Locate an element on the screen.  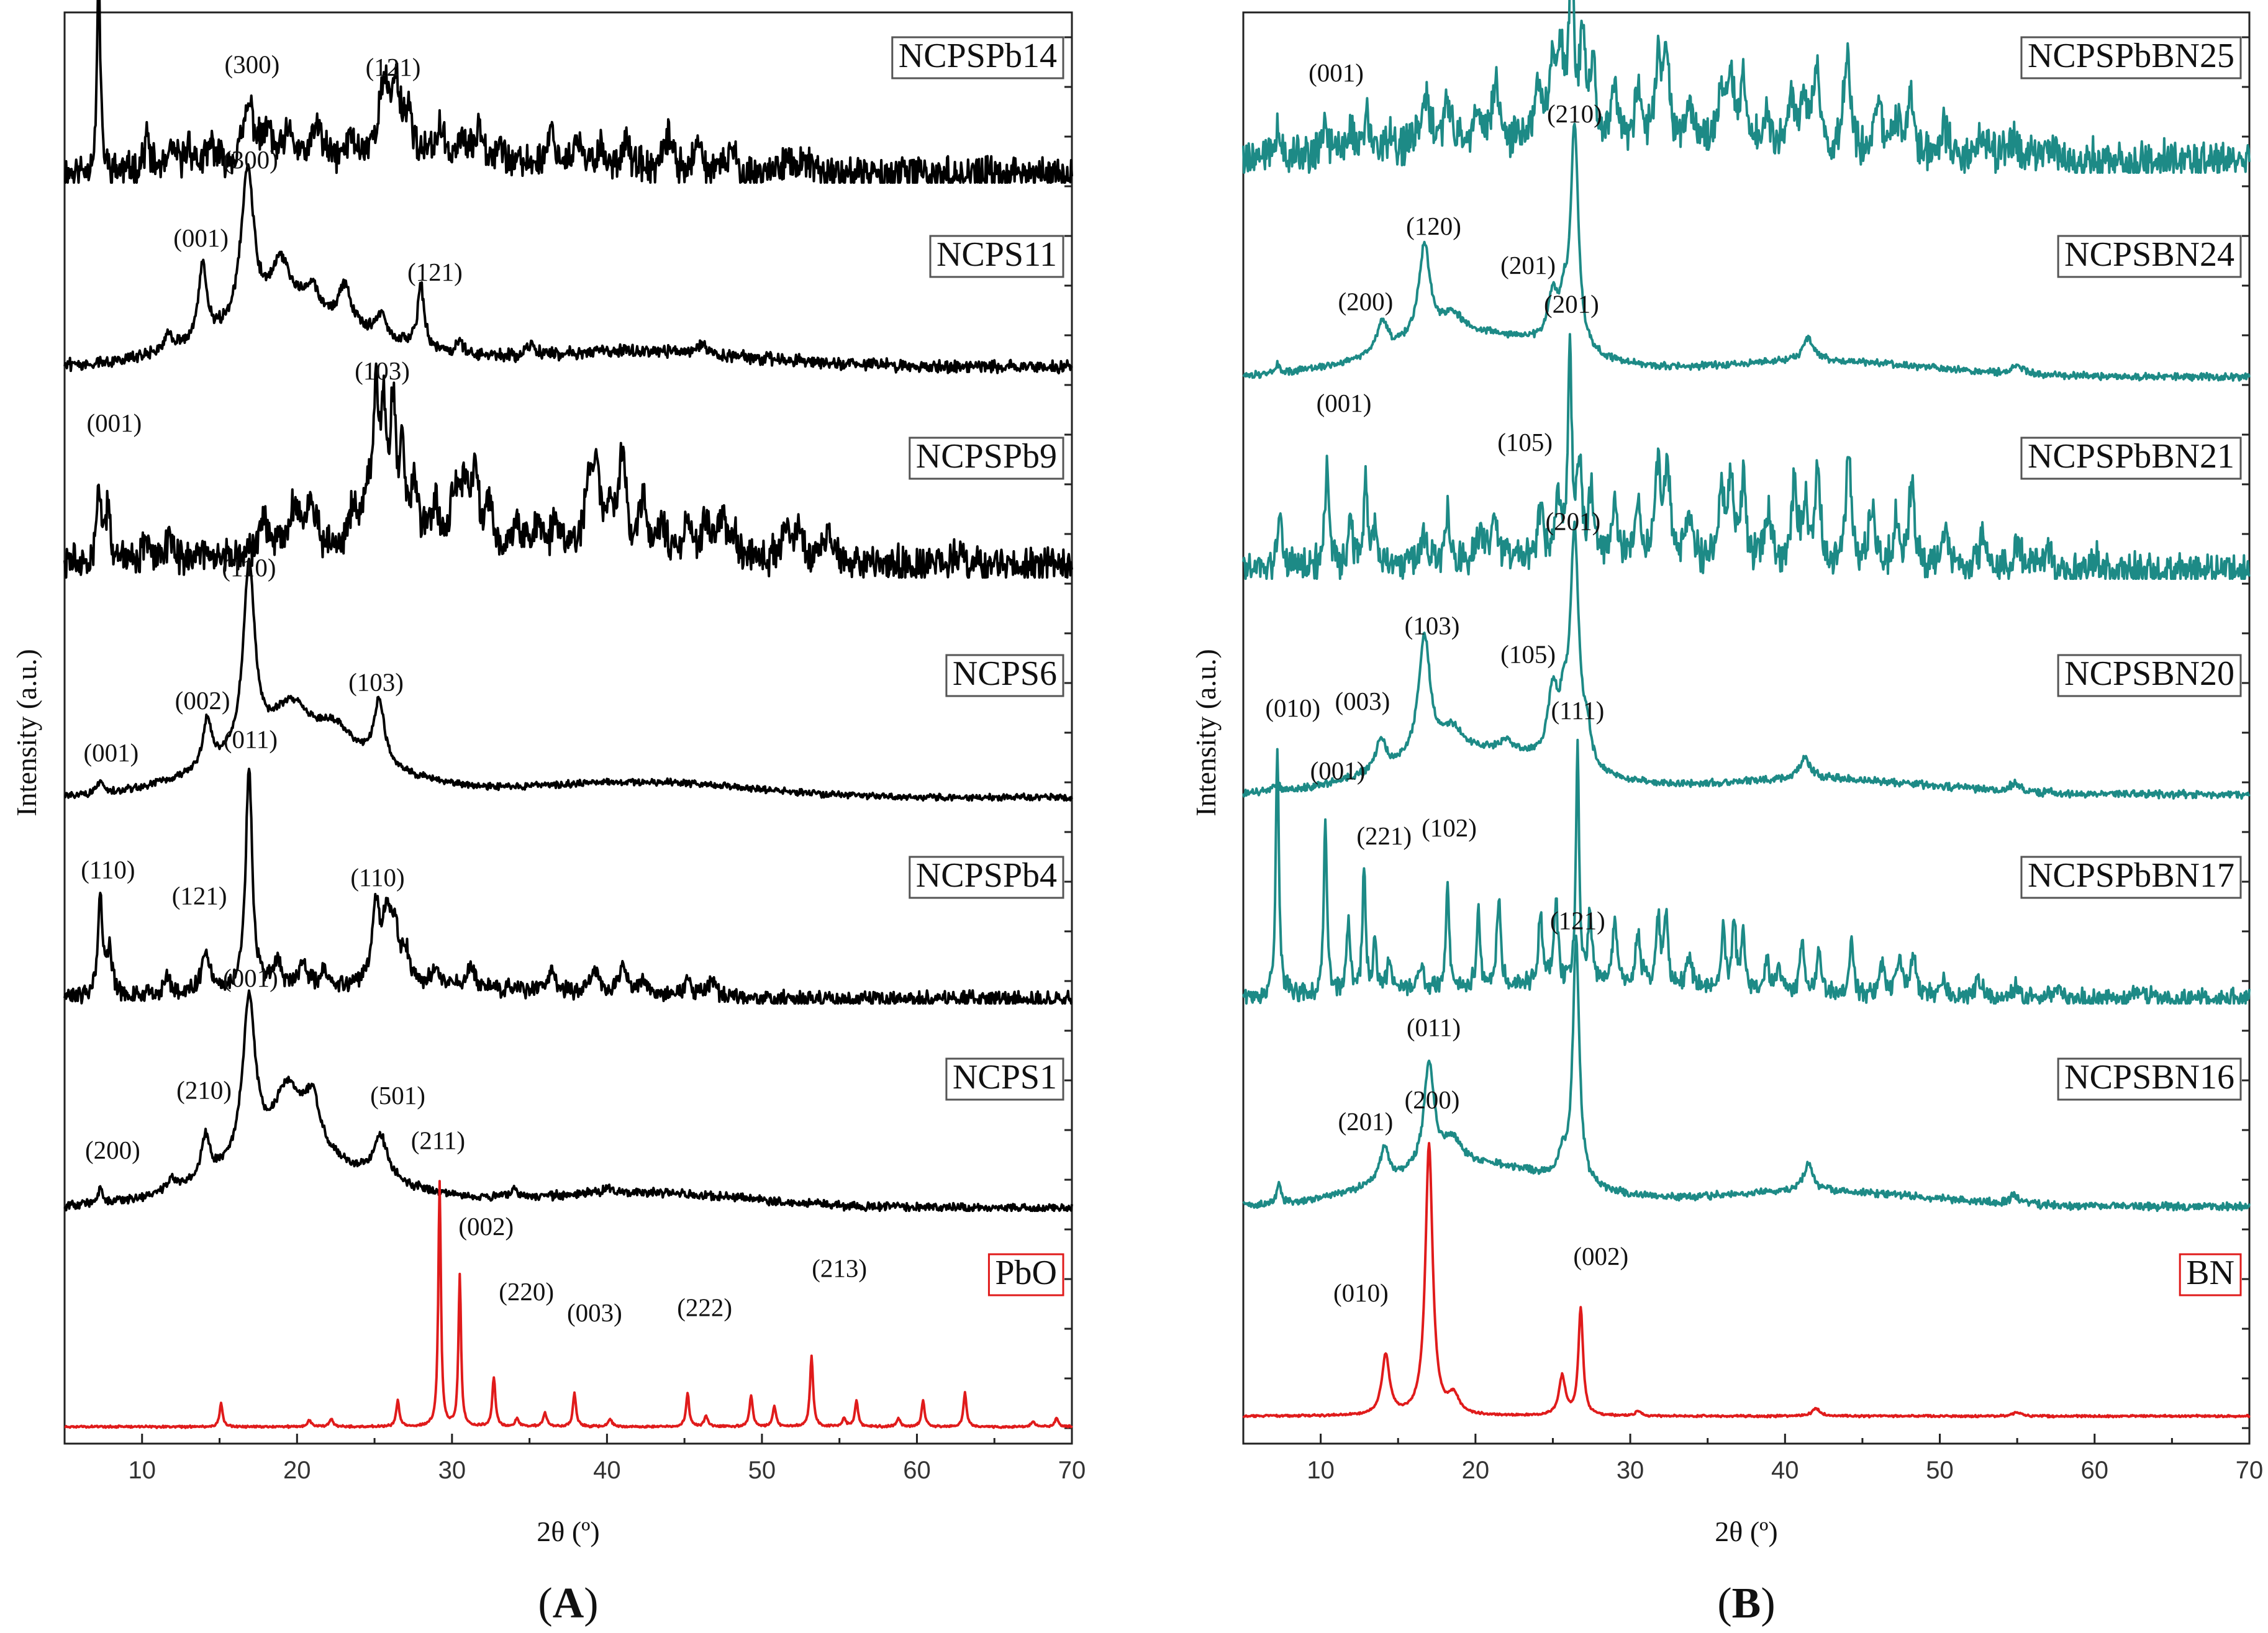
peak-label: (213) is located at coordinates (839, 1268).